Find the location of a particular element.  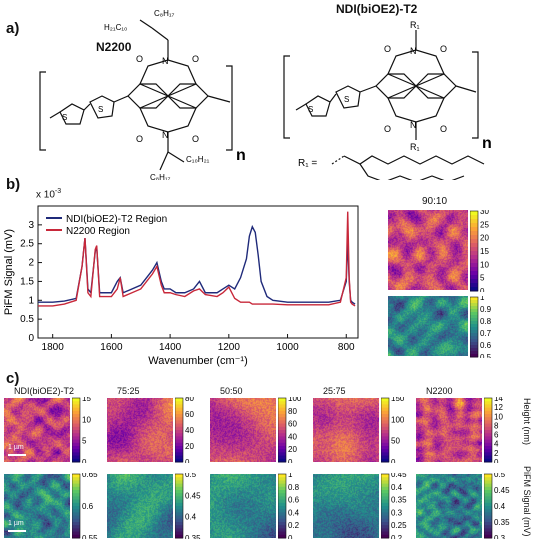

signal-cb-4-tick-1: 0.35 is located at coordinates (502, 522).